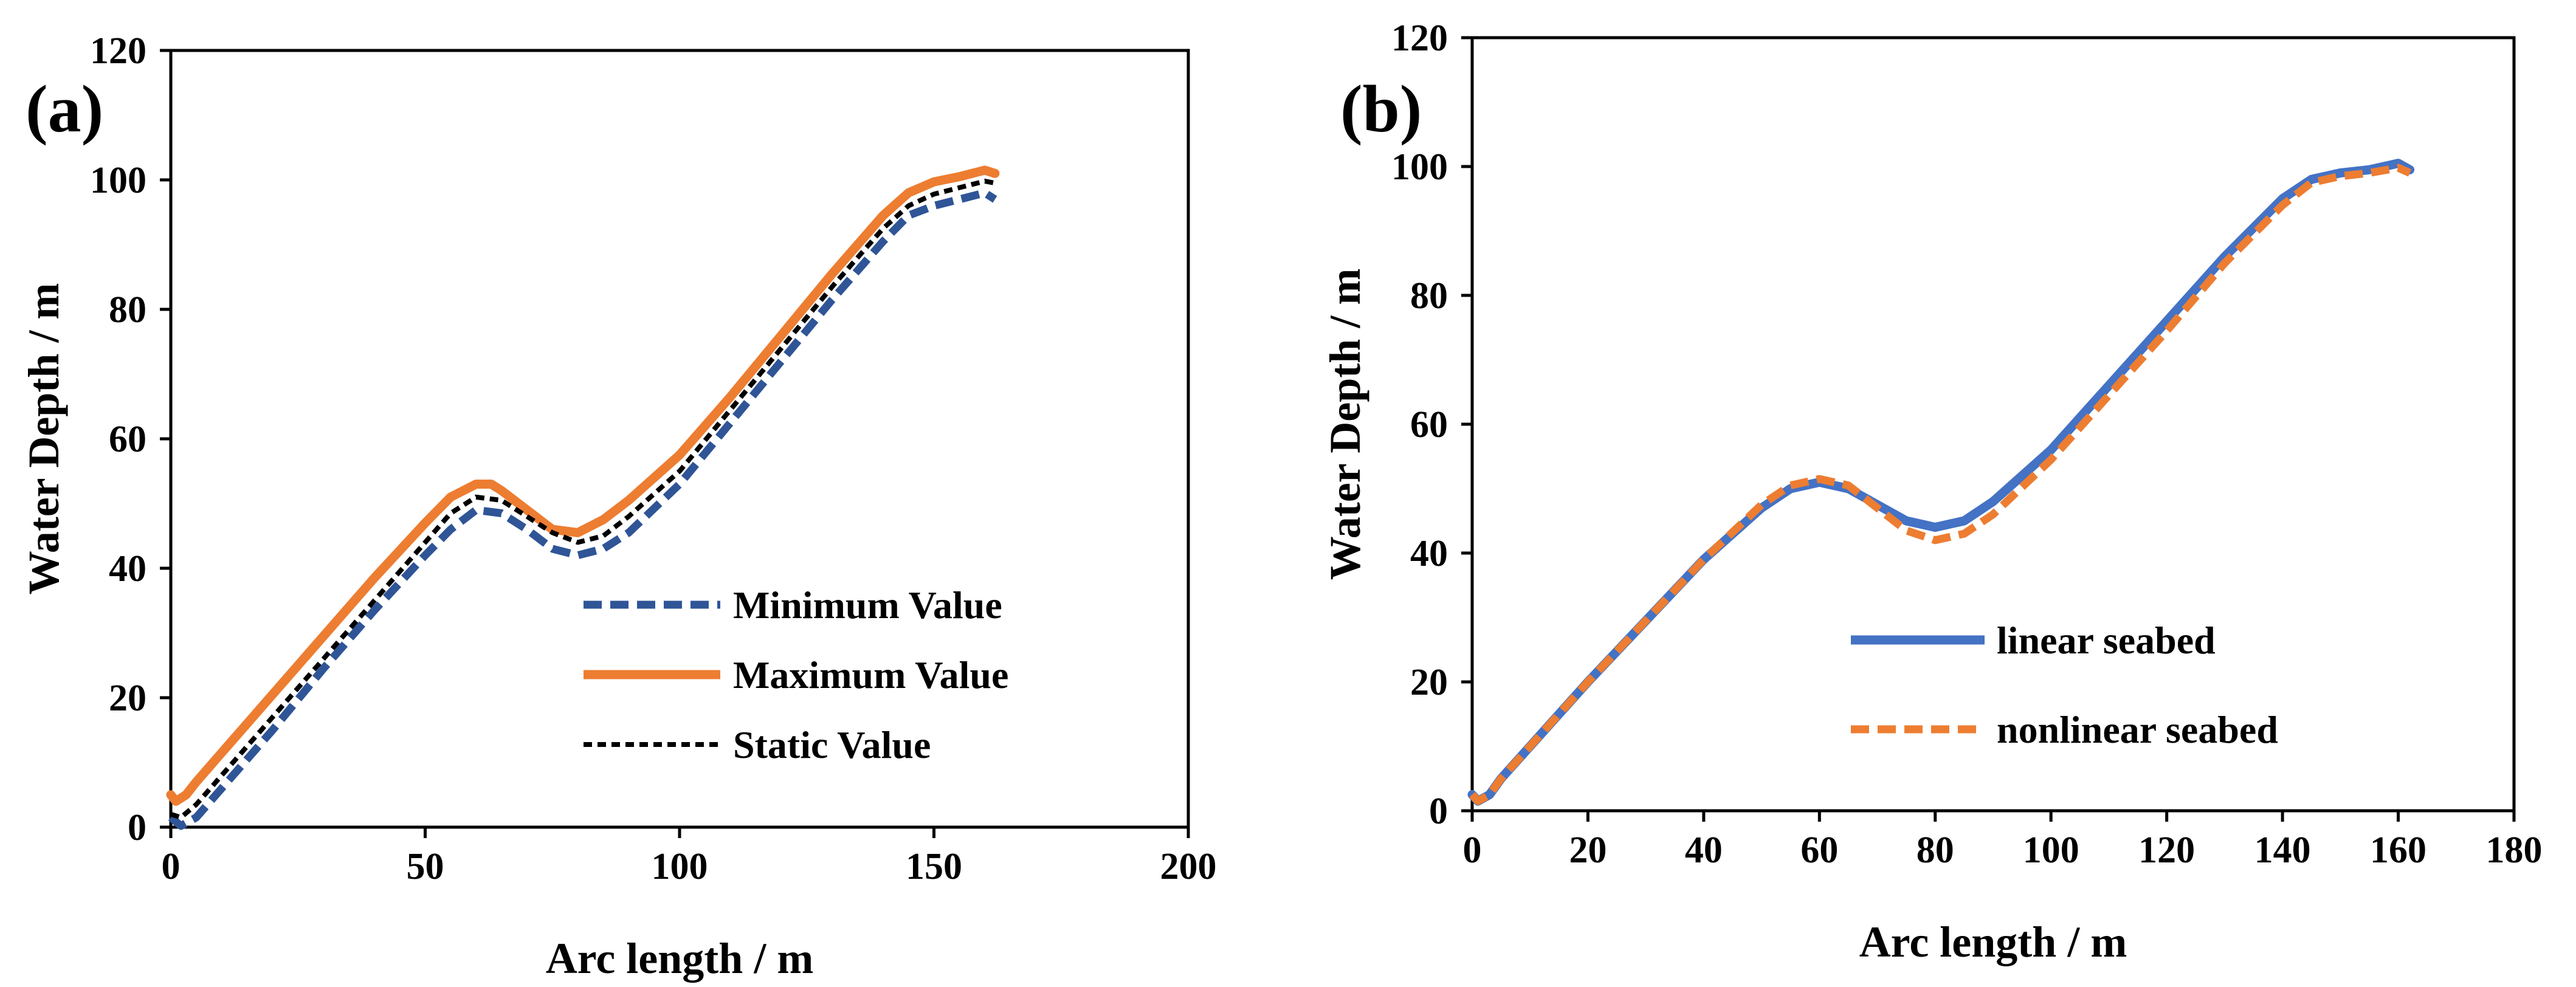 The width and height of the screenshot is (2576, 987). I want to click on legend-label: Maximum Value, so click(871, 674).